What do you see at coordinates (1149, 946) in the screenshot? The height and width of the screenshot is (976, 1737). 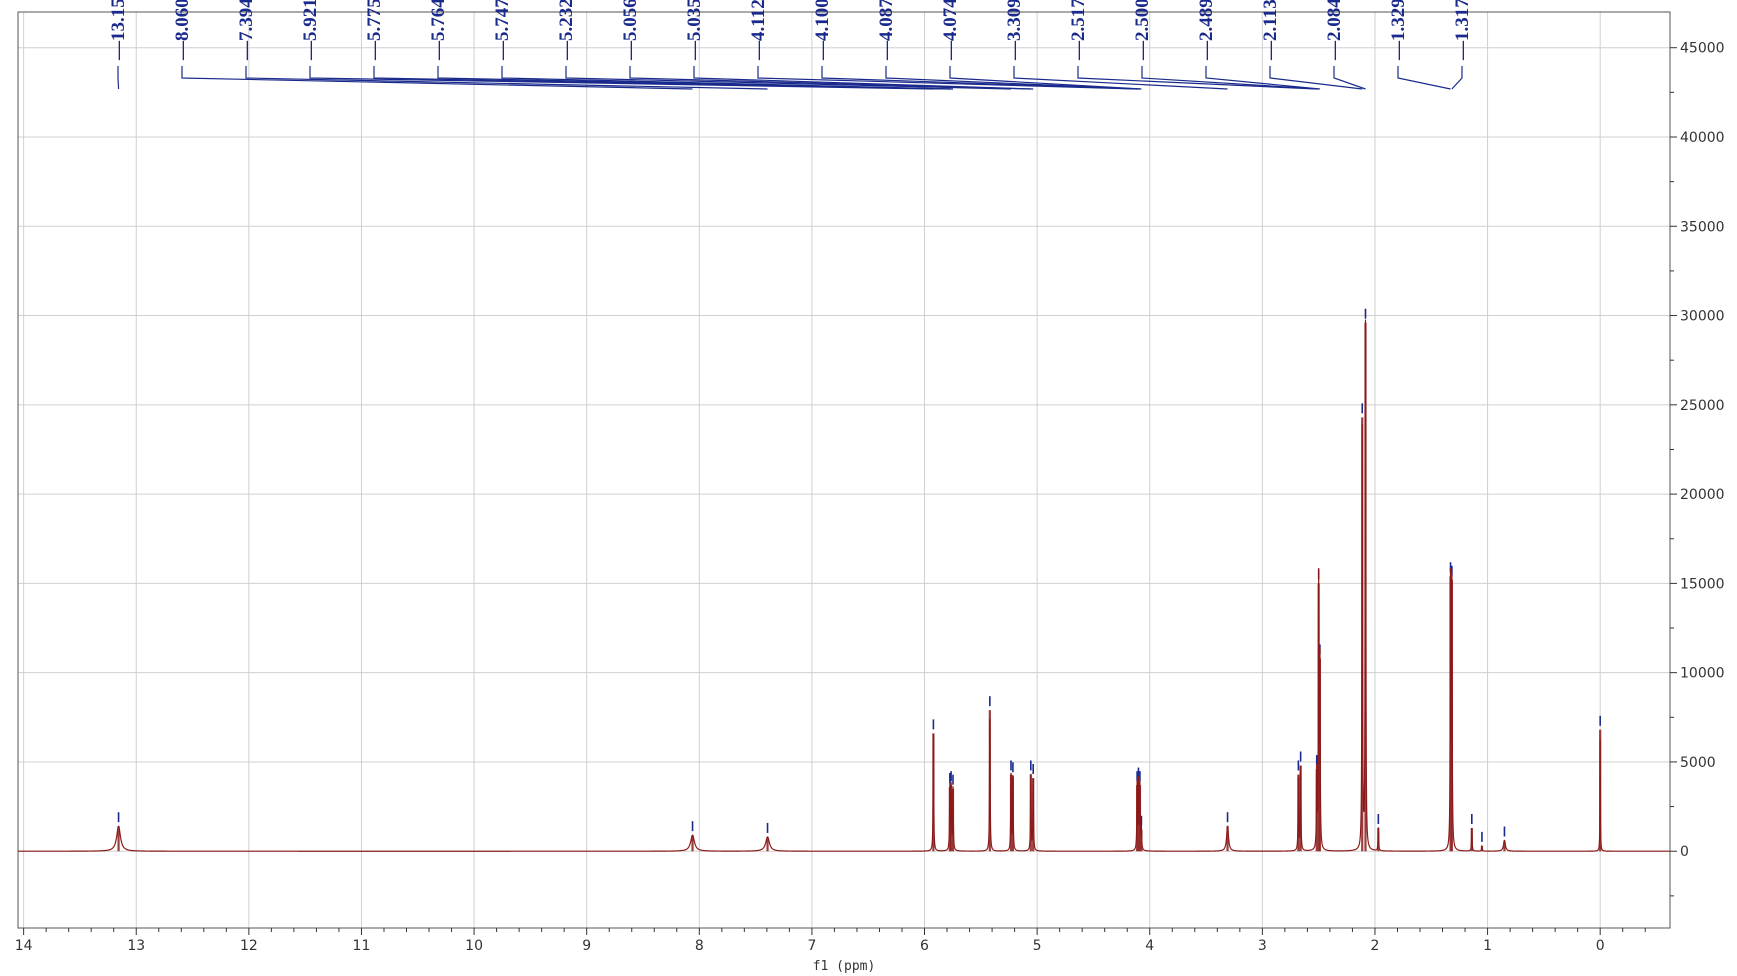 I see `x-tick-label: 4` at bounding box center [1149, 946].